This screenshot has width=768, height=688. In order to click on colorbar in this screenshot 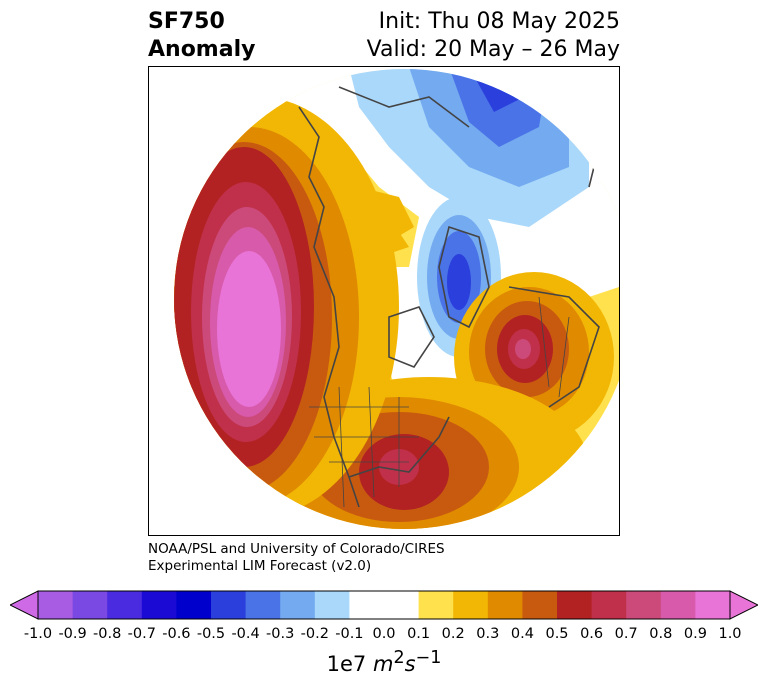, I will do `click(384, 605)`.